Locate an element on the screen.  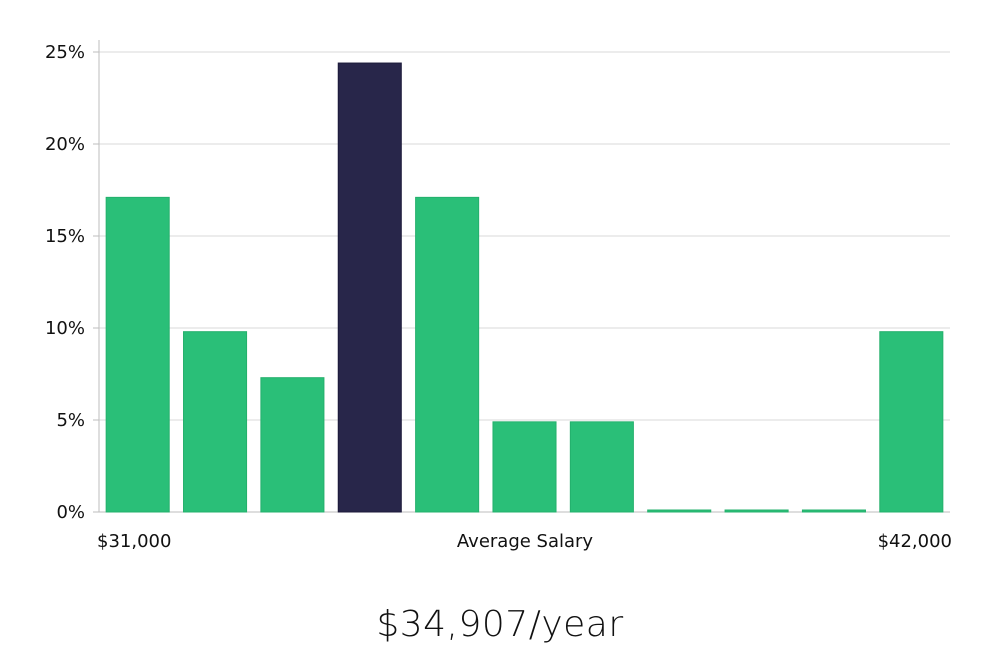
x-axis-min-label: $31,000 is located at coordinates (134, 541).